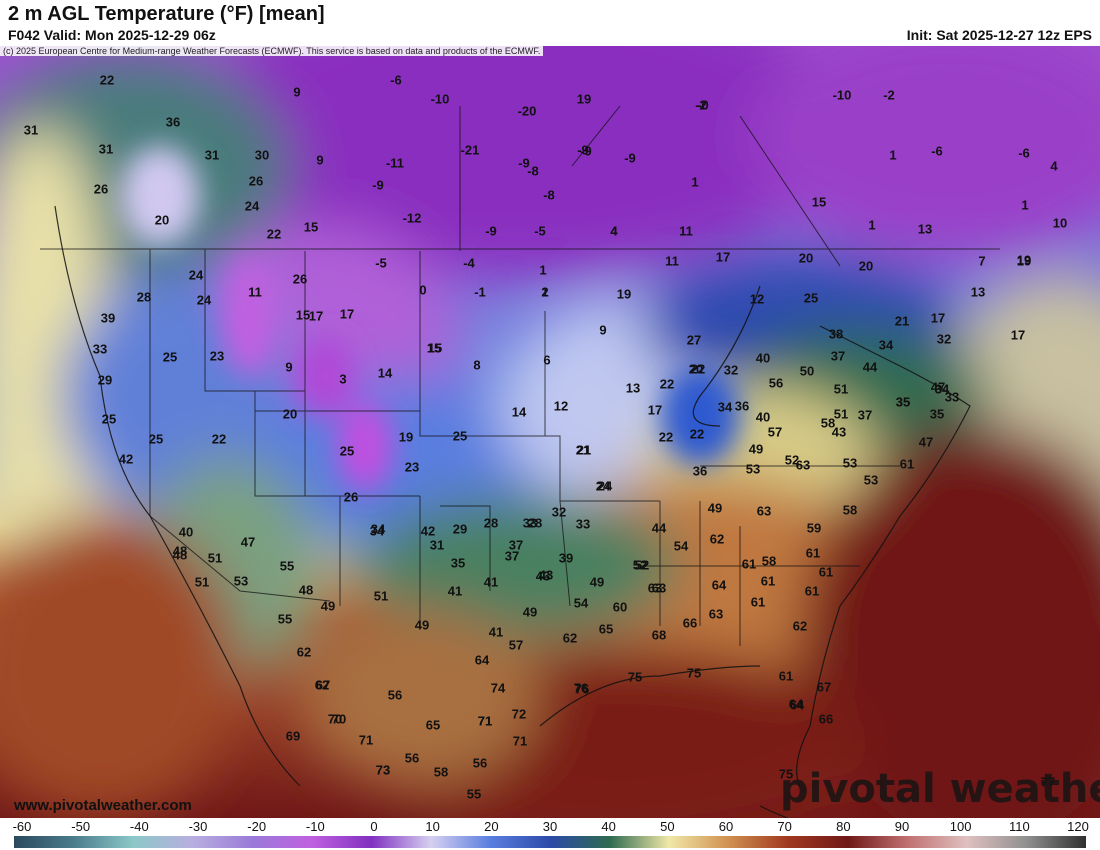  I want to click on temperature-value-label: 30, so click(262, 154).